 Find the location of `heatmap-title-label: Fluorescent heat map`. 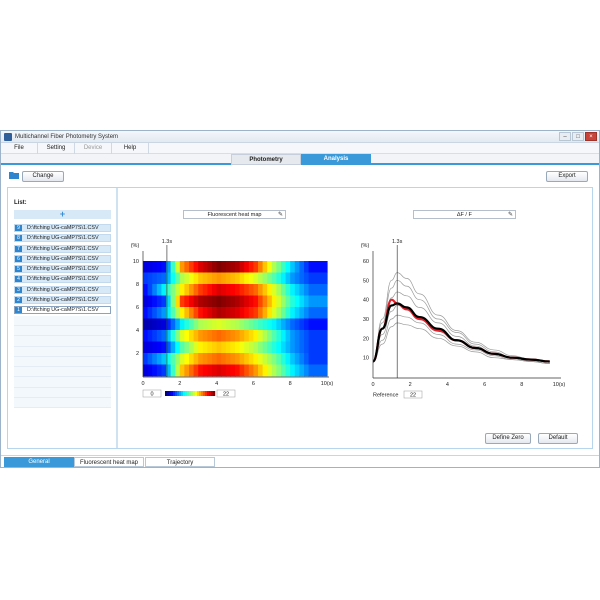

heatmap-title-label: Fluorescent heat map is located at coordinates (234, 215).